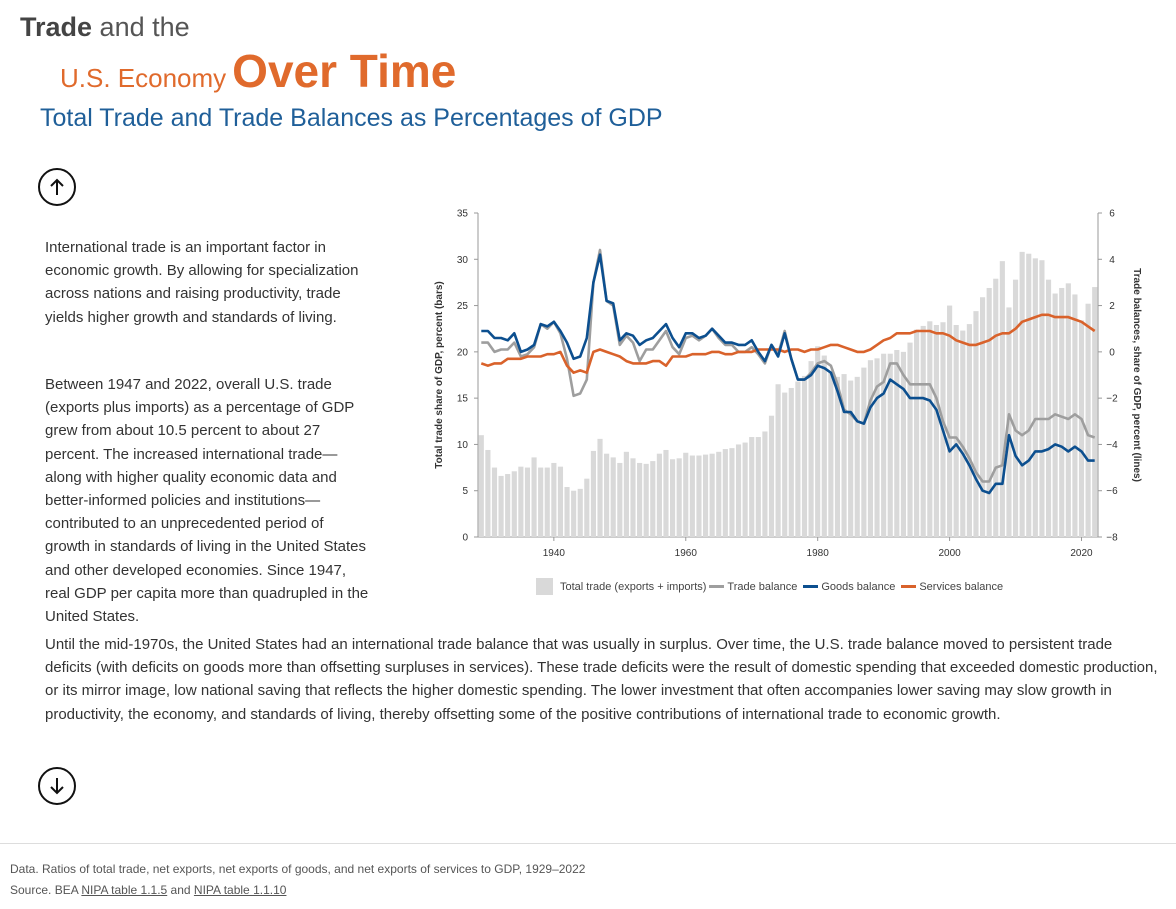 The image size is (1176, 909). What do you see at coordinates (180, 890) in the screenshot?
I see `source-and: and` at bounding box center [180, 890].